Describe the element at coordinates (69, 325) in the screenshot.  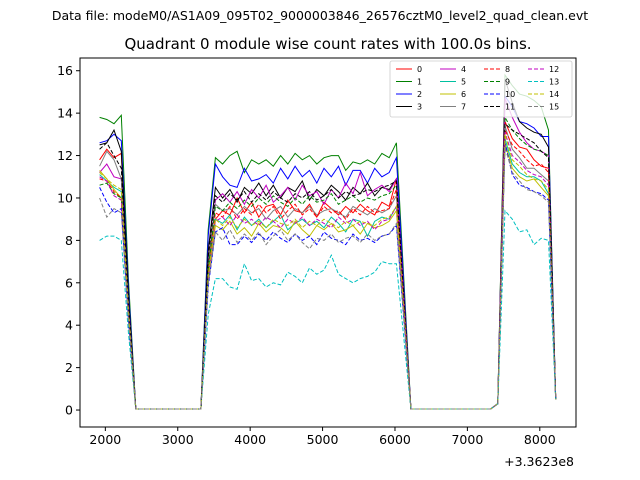
I see `y-tick-label: 4` at that location.